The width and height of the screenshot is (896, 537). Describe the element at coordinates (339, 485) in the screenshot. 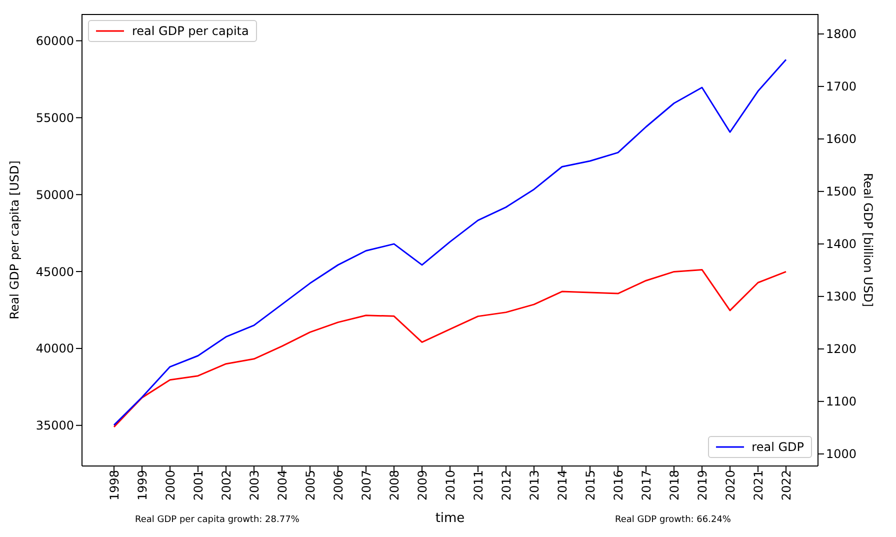

I see `x-tick-label: 2006` at that location.